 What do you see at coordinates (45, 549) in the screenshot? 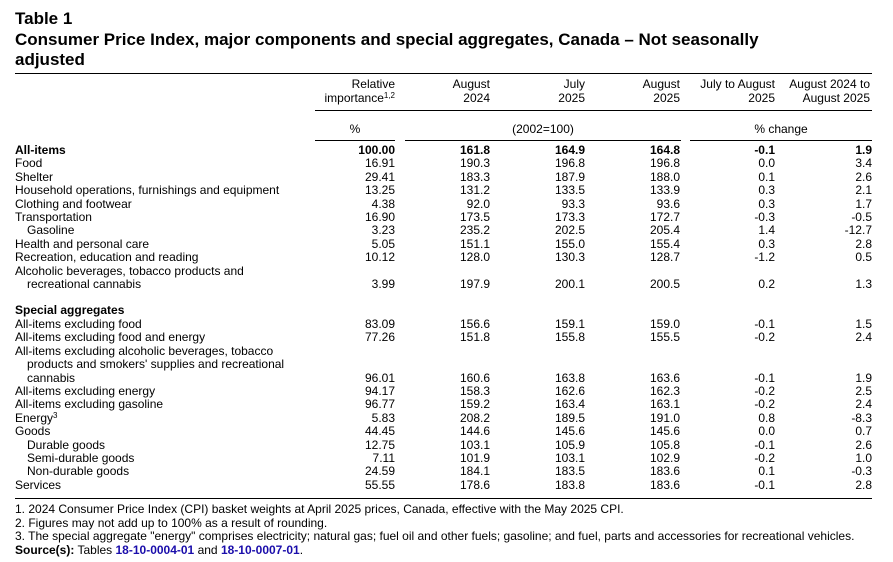
I see `source-label: Source(s):` at bounding box center [45, 549].